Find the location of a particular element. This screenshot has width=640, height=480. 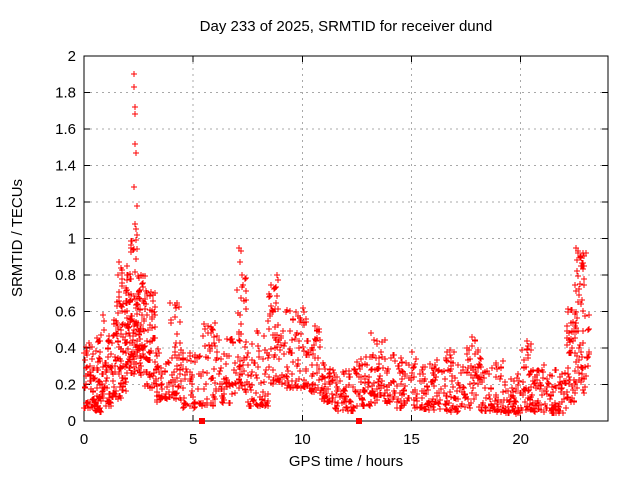

y-tick-label: 0 is located at coordinates (72, 421).